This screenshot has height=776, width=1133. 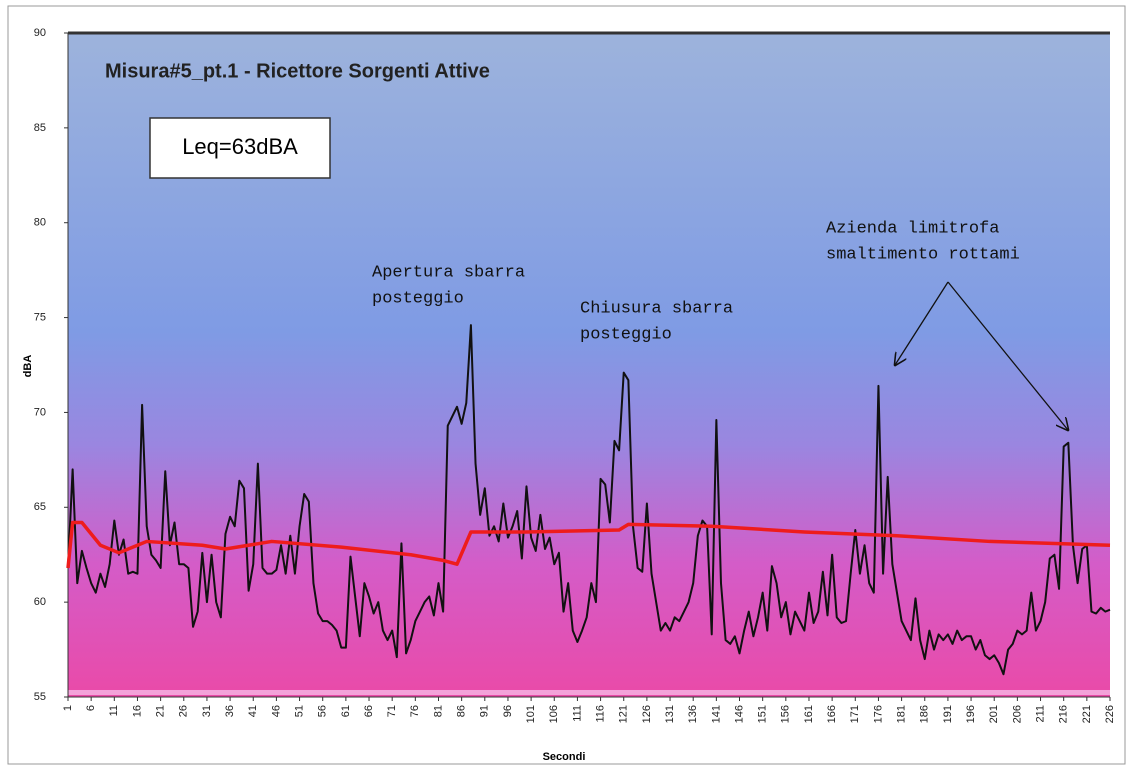 I want to click on x-tick-label: 21, so click(x=161, y=711).